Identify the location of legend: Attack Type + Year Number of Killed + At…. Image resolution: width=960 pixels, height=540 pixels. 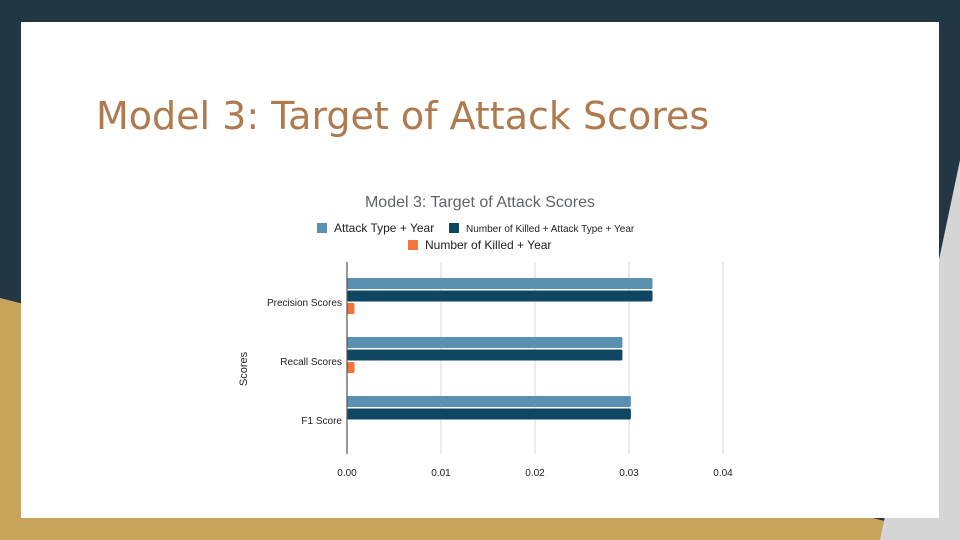
(476, 236).